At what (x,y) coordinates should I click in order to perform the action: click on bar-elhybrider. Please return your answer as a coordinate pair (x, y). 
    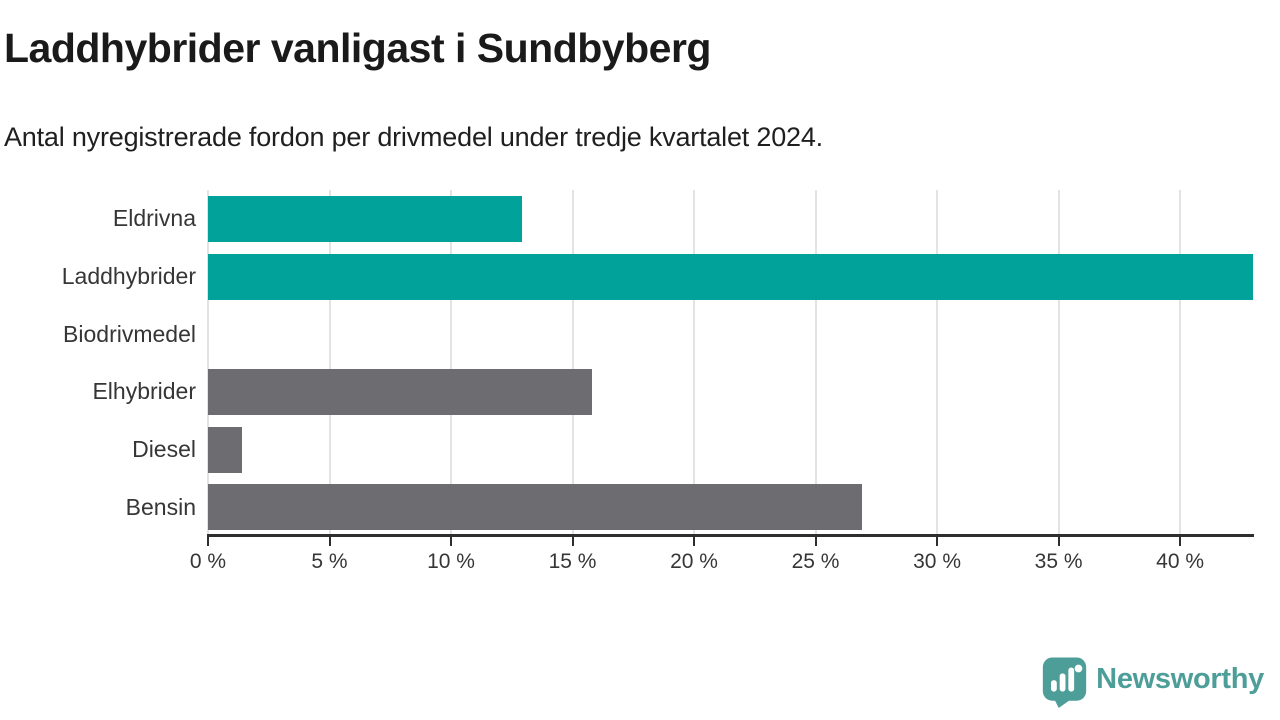
    Looking at the image, I should click on (400, 391).